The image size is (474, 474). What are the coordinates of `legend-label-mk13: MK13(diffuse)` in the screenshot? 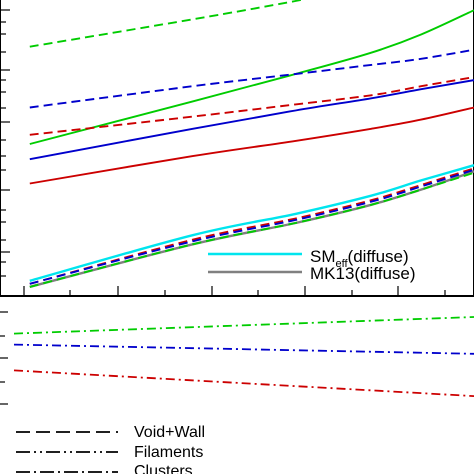 It's located at (363, 273).